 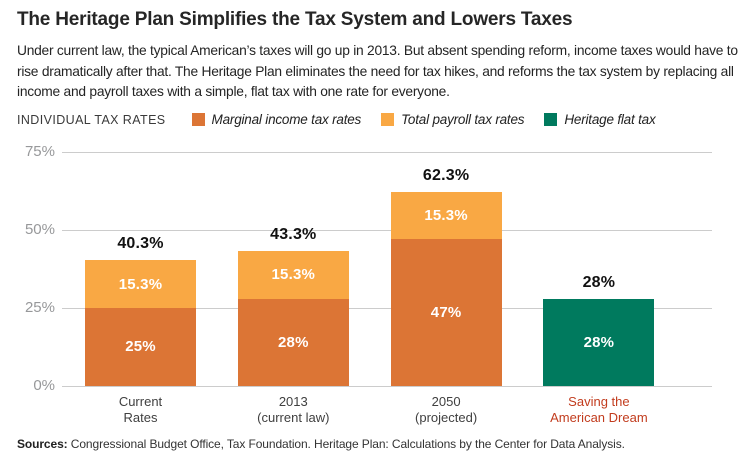 I want to click on segment-value-label: 25%, so click(x=140, y=347).